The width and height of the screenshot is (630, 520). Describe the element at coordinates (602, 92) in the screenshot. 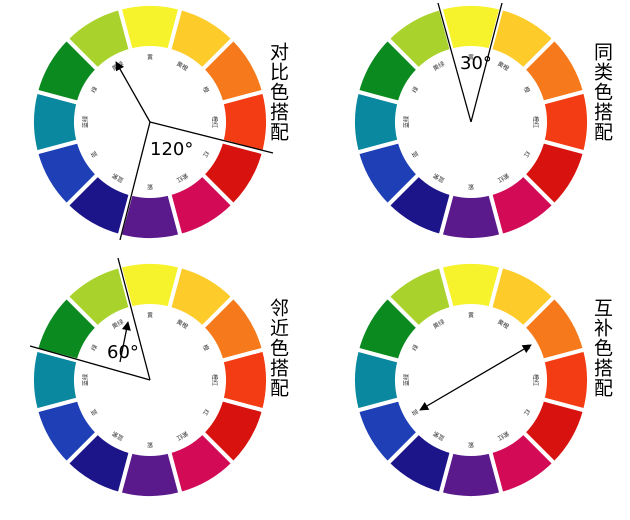

I see `panel-title: 同类色搭配` at that location.